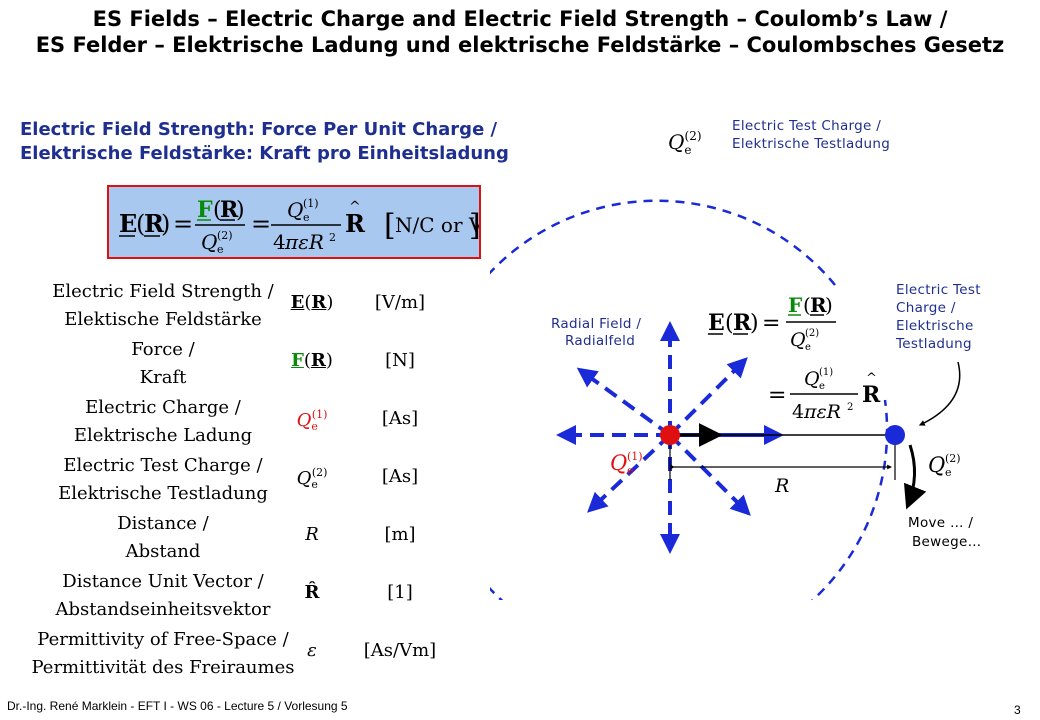  Describe the element at coordinates (163, 493) in the screenshot. I see `table-row-label-de: Elektrische Testladung` at that location.